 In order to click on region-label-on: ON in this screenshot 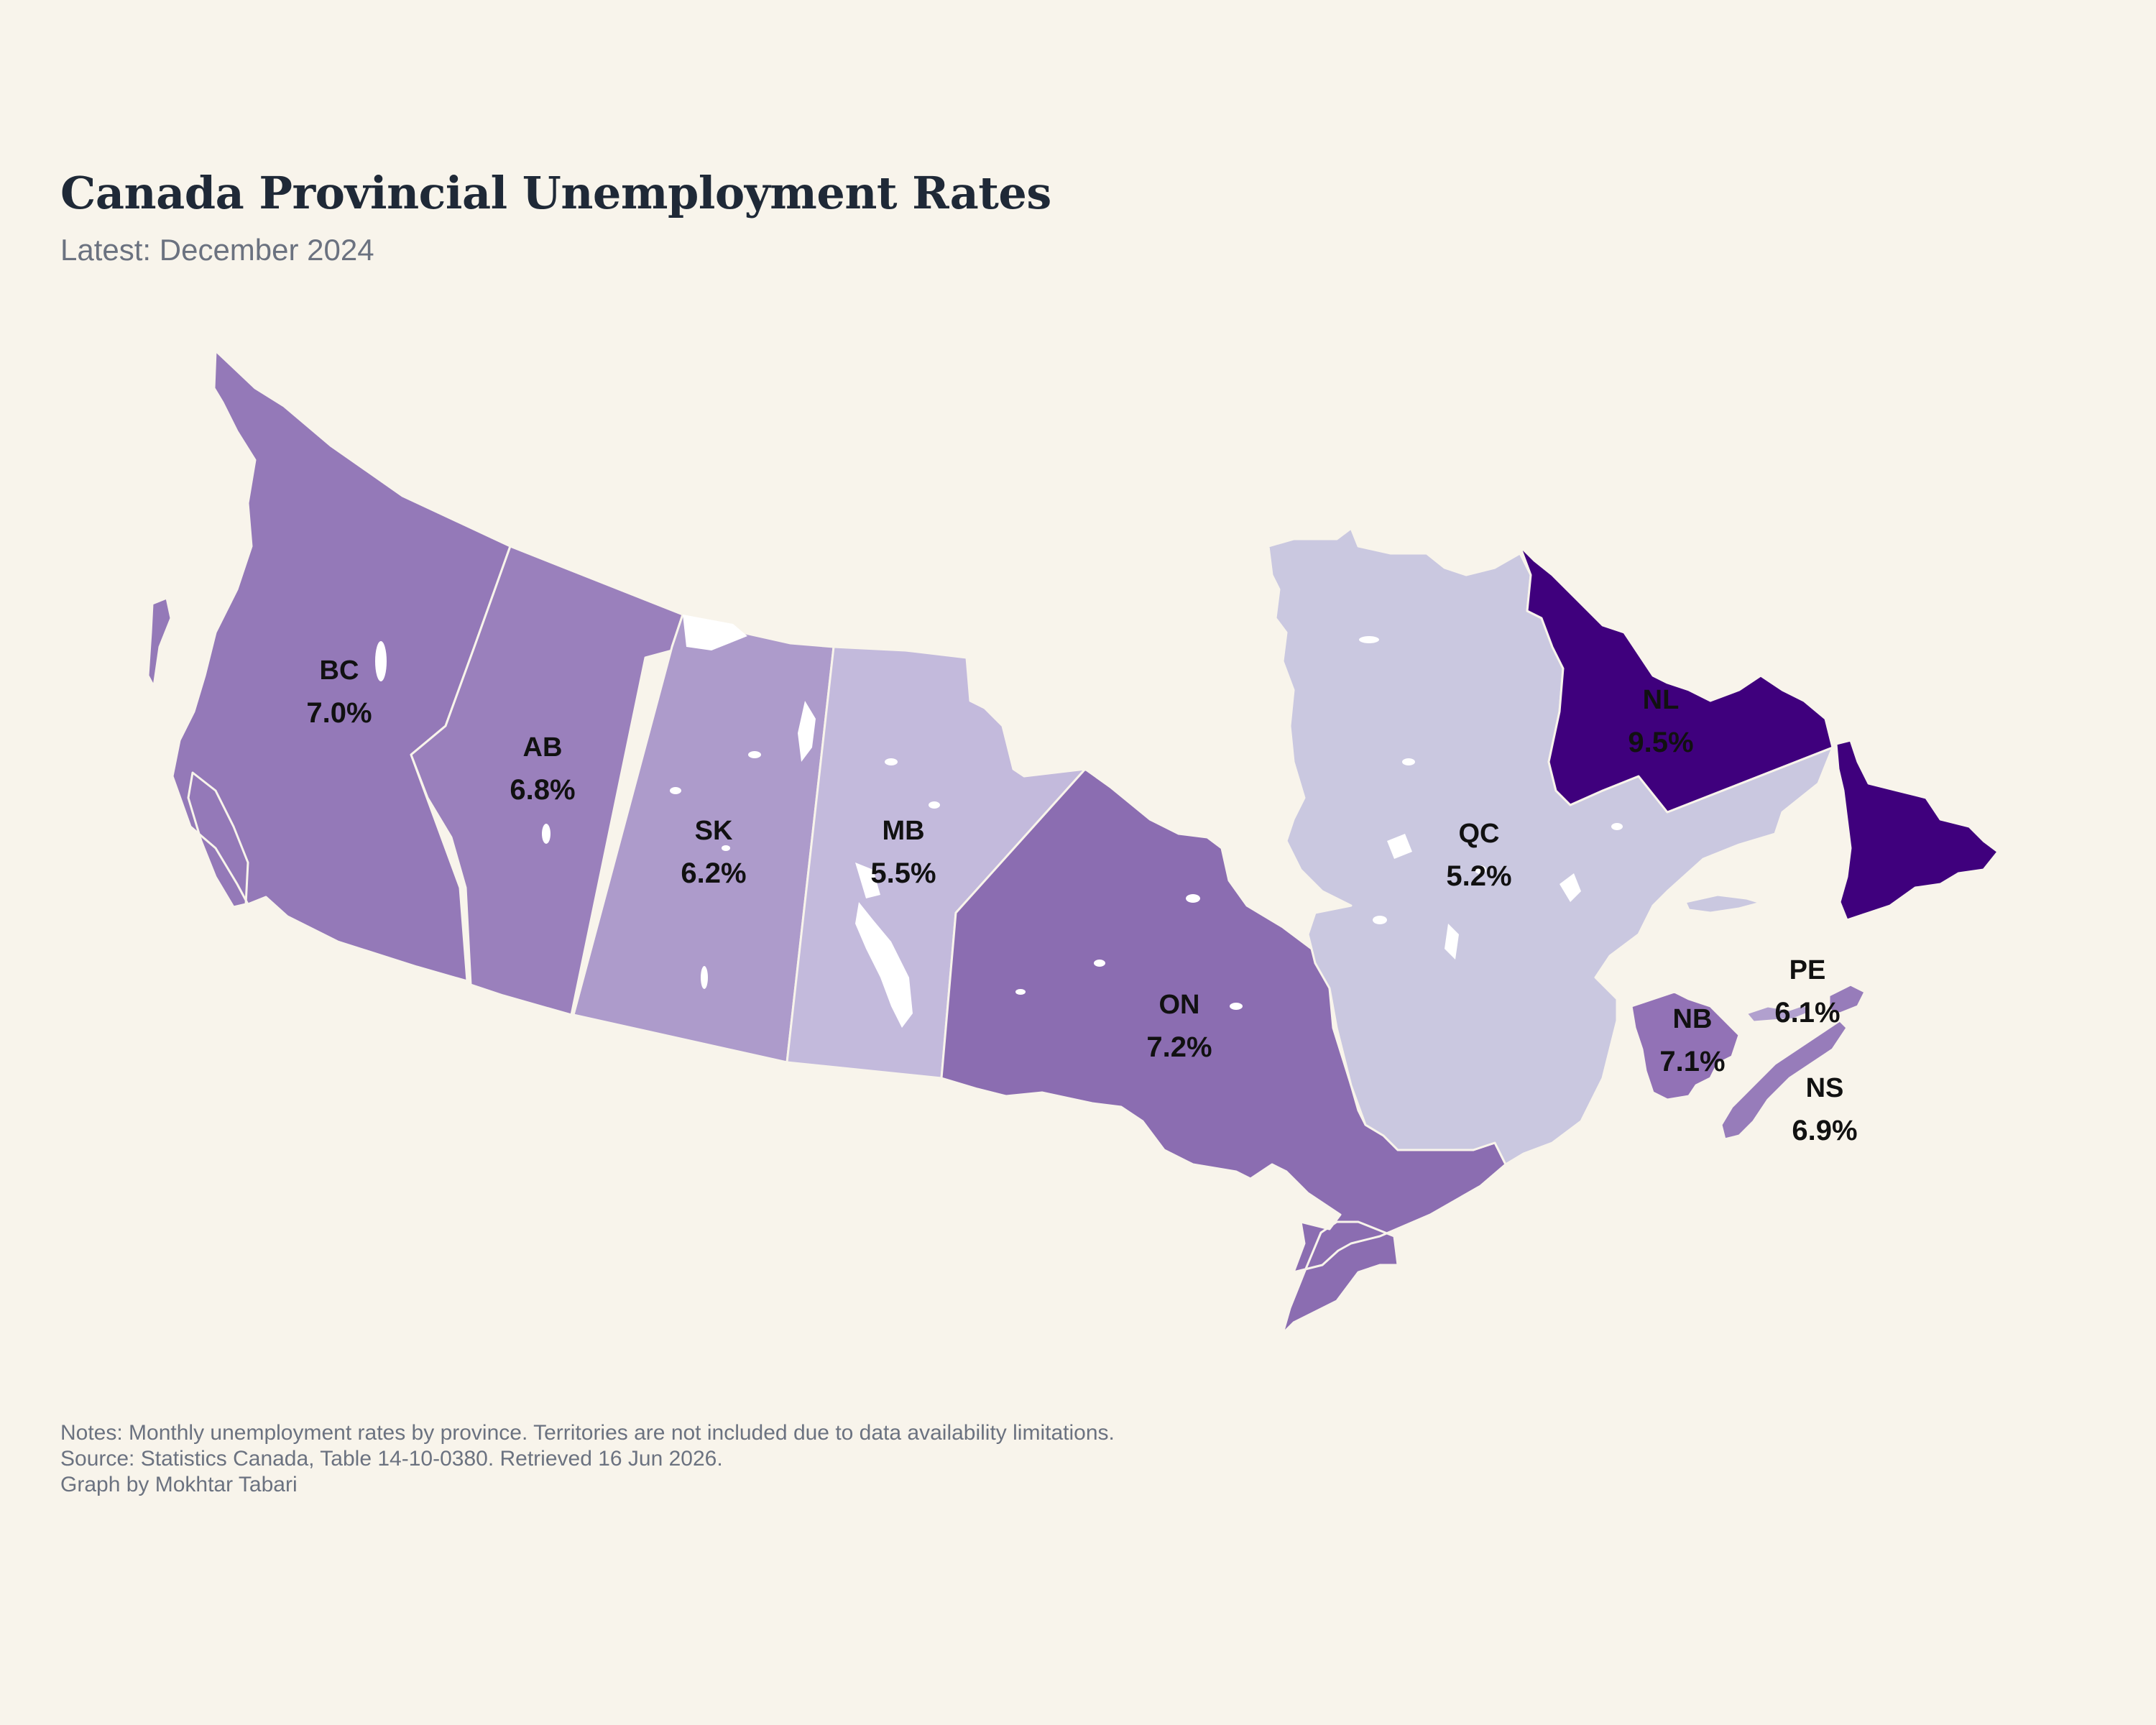, I will do `click(1179, 1005)`.